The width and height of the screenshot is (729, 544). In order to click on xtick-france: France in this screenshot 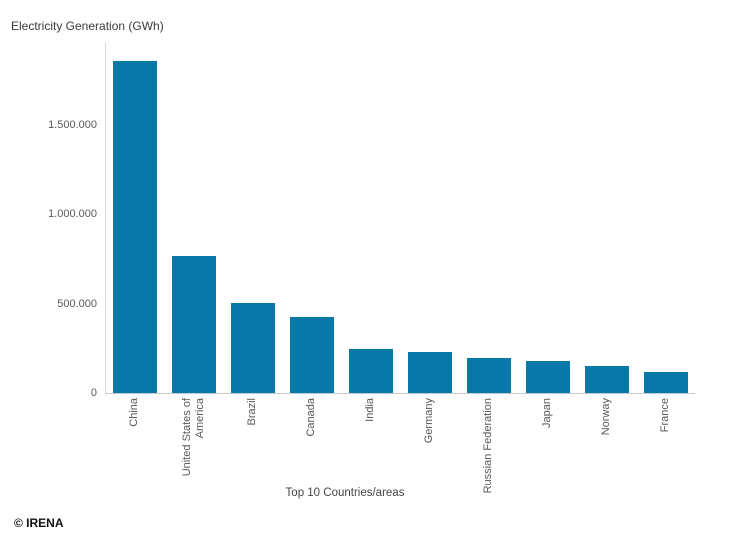, I will do `click(665, 415)`.